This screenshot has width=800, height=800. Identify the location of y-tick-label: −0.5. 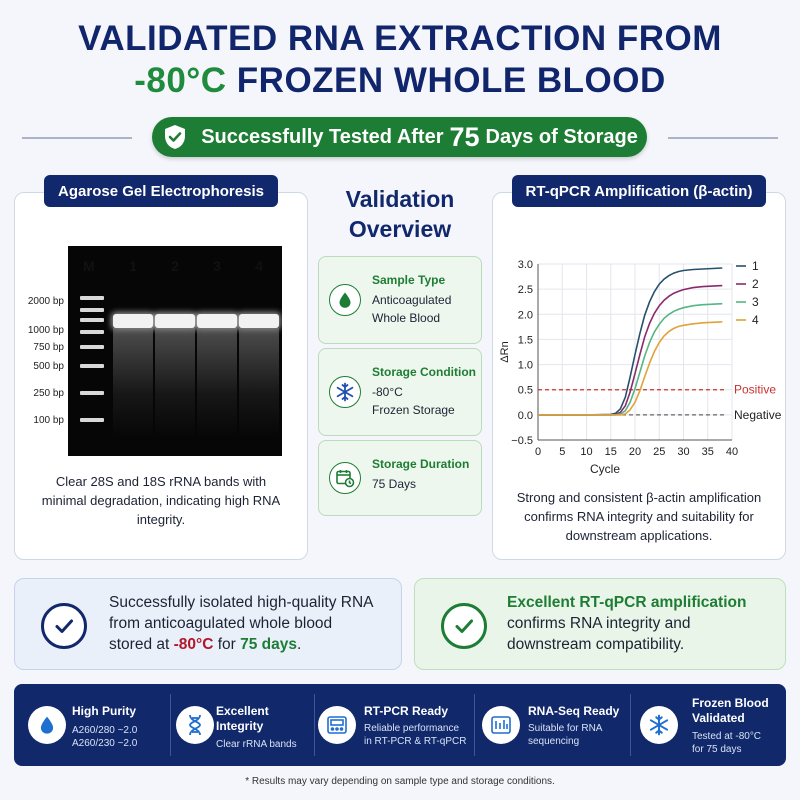
(522, 441).